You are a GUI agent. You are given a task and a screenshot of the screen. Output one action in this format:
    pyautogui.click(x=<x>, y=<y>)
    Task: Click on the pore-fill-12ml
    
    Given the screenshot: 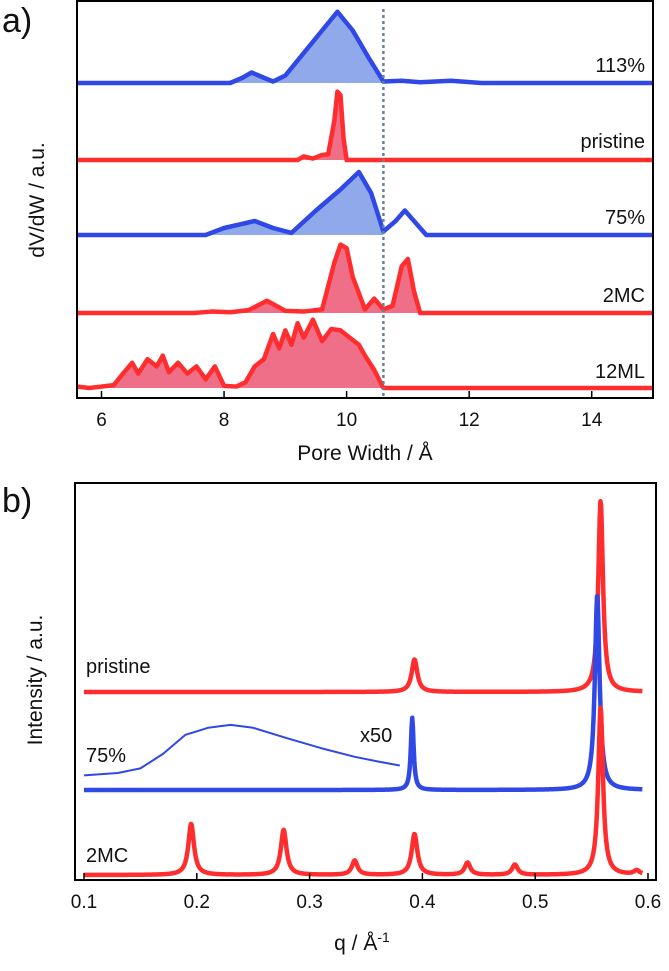 What is the action you would take?
    pyautogui.click(x=230, y=353)
    